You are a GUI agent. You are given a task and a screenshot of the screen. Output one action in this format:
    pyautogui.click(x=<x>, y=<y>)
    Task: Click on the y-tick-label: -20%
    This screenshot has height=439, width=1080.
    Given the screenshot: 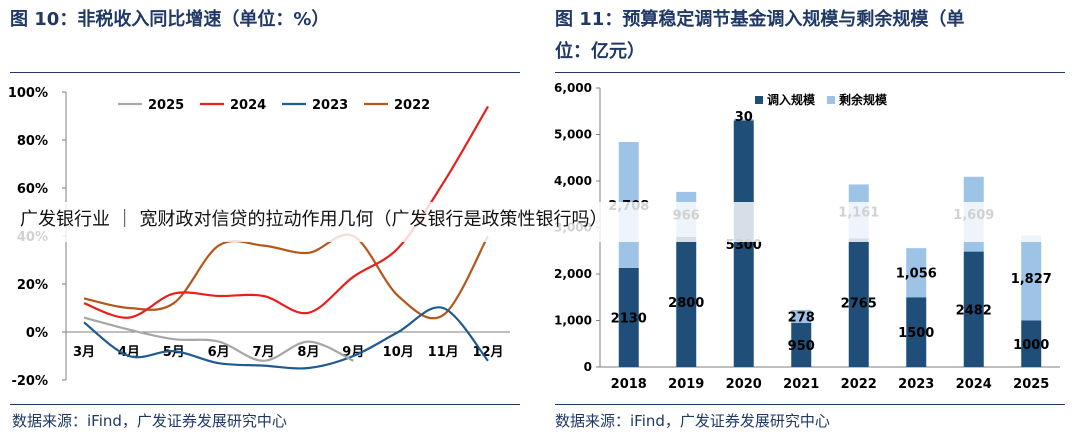 What is the action you would take?
    pyautogui.click(x=29, y=381)
    